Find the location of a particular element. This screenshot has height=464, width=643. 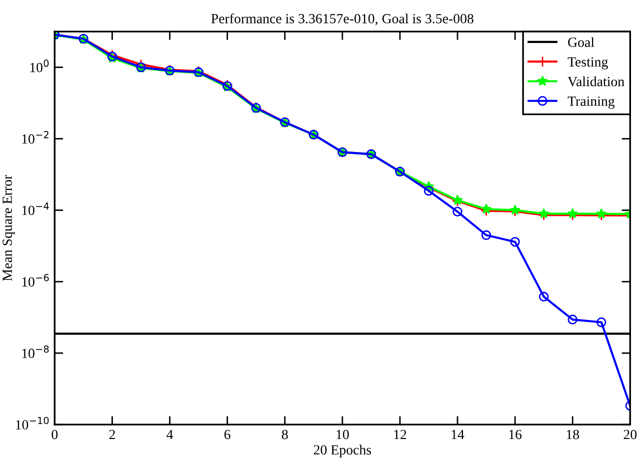

y-tick-label: 10$^{−4}$ is located at coordinates (35, 209).